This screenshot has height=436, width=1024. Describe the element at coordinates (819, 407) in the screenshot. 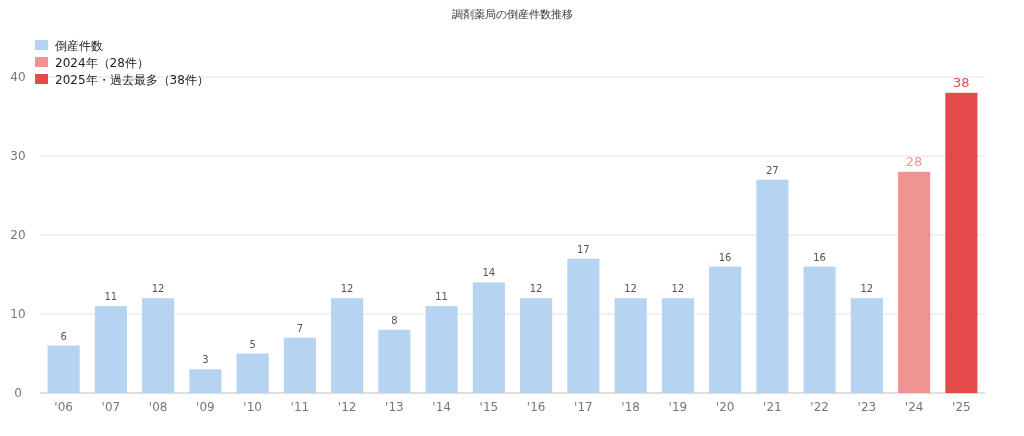

I see `x-tick-label: '22` at that location.